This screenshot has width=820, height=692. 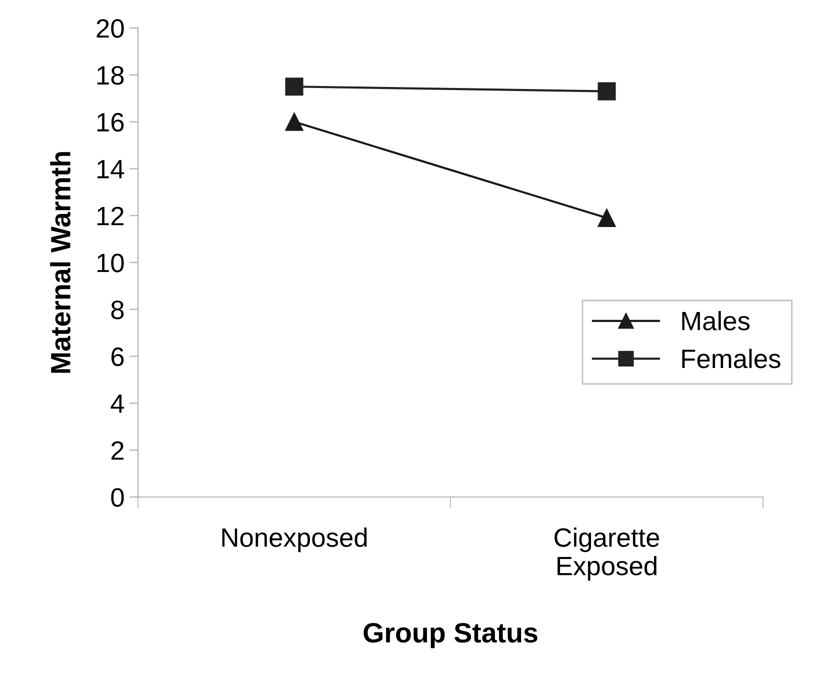 What do you see at coordinates (731, 358) in the screenshot?
I see `legend-label: Females` at bounding box center [731, 358].